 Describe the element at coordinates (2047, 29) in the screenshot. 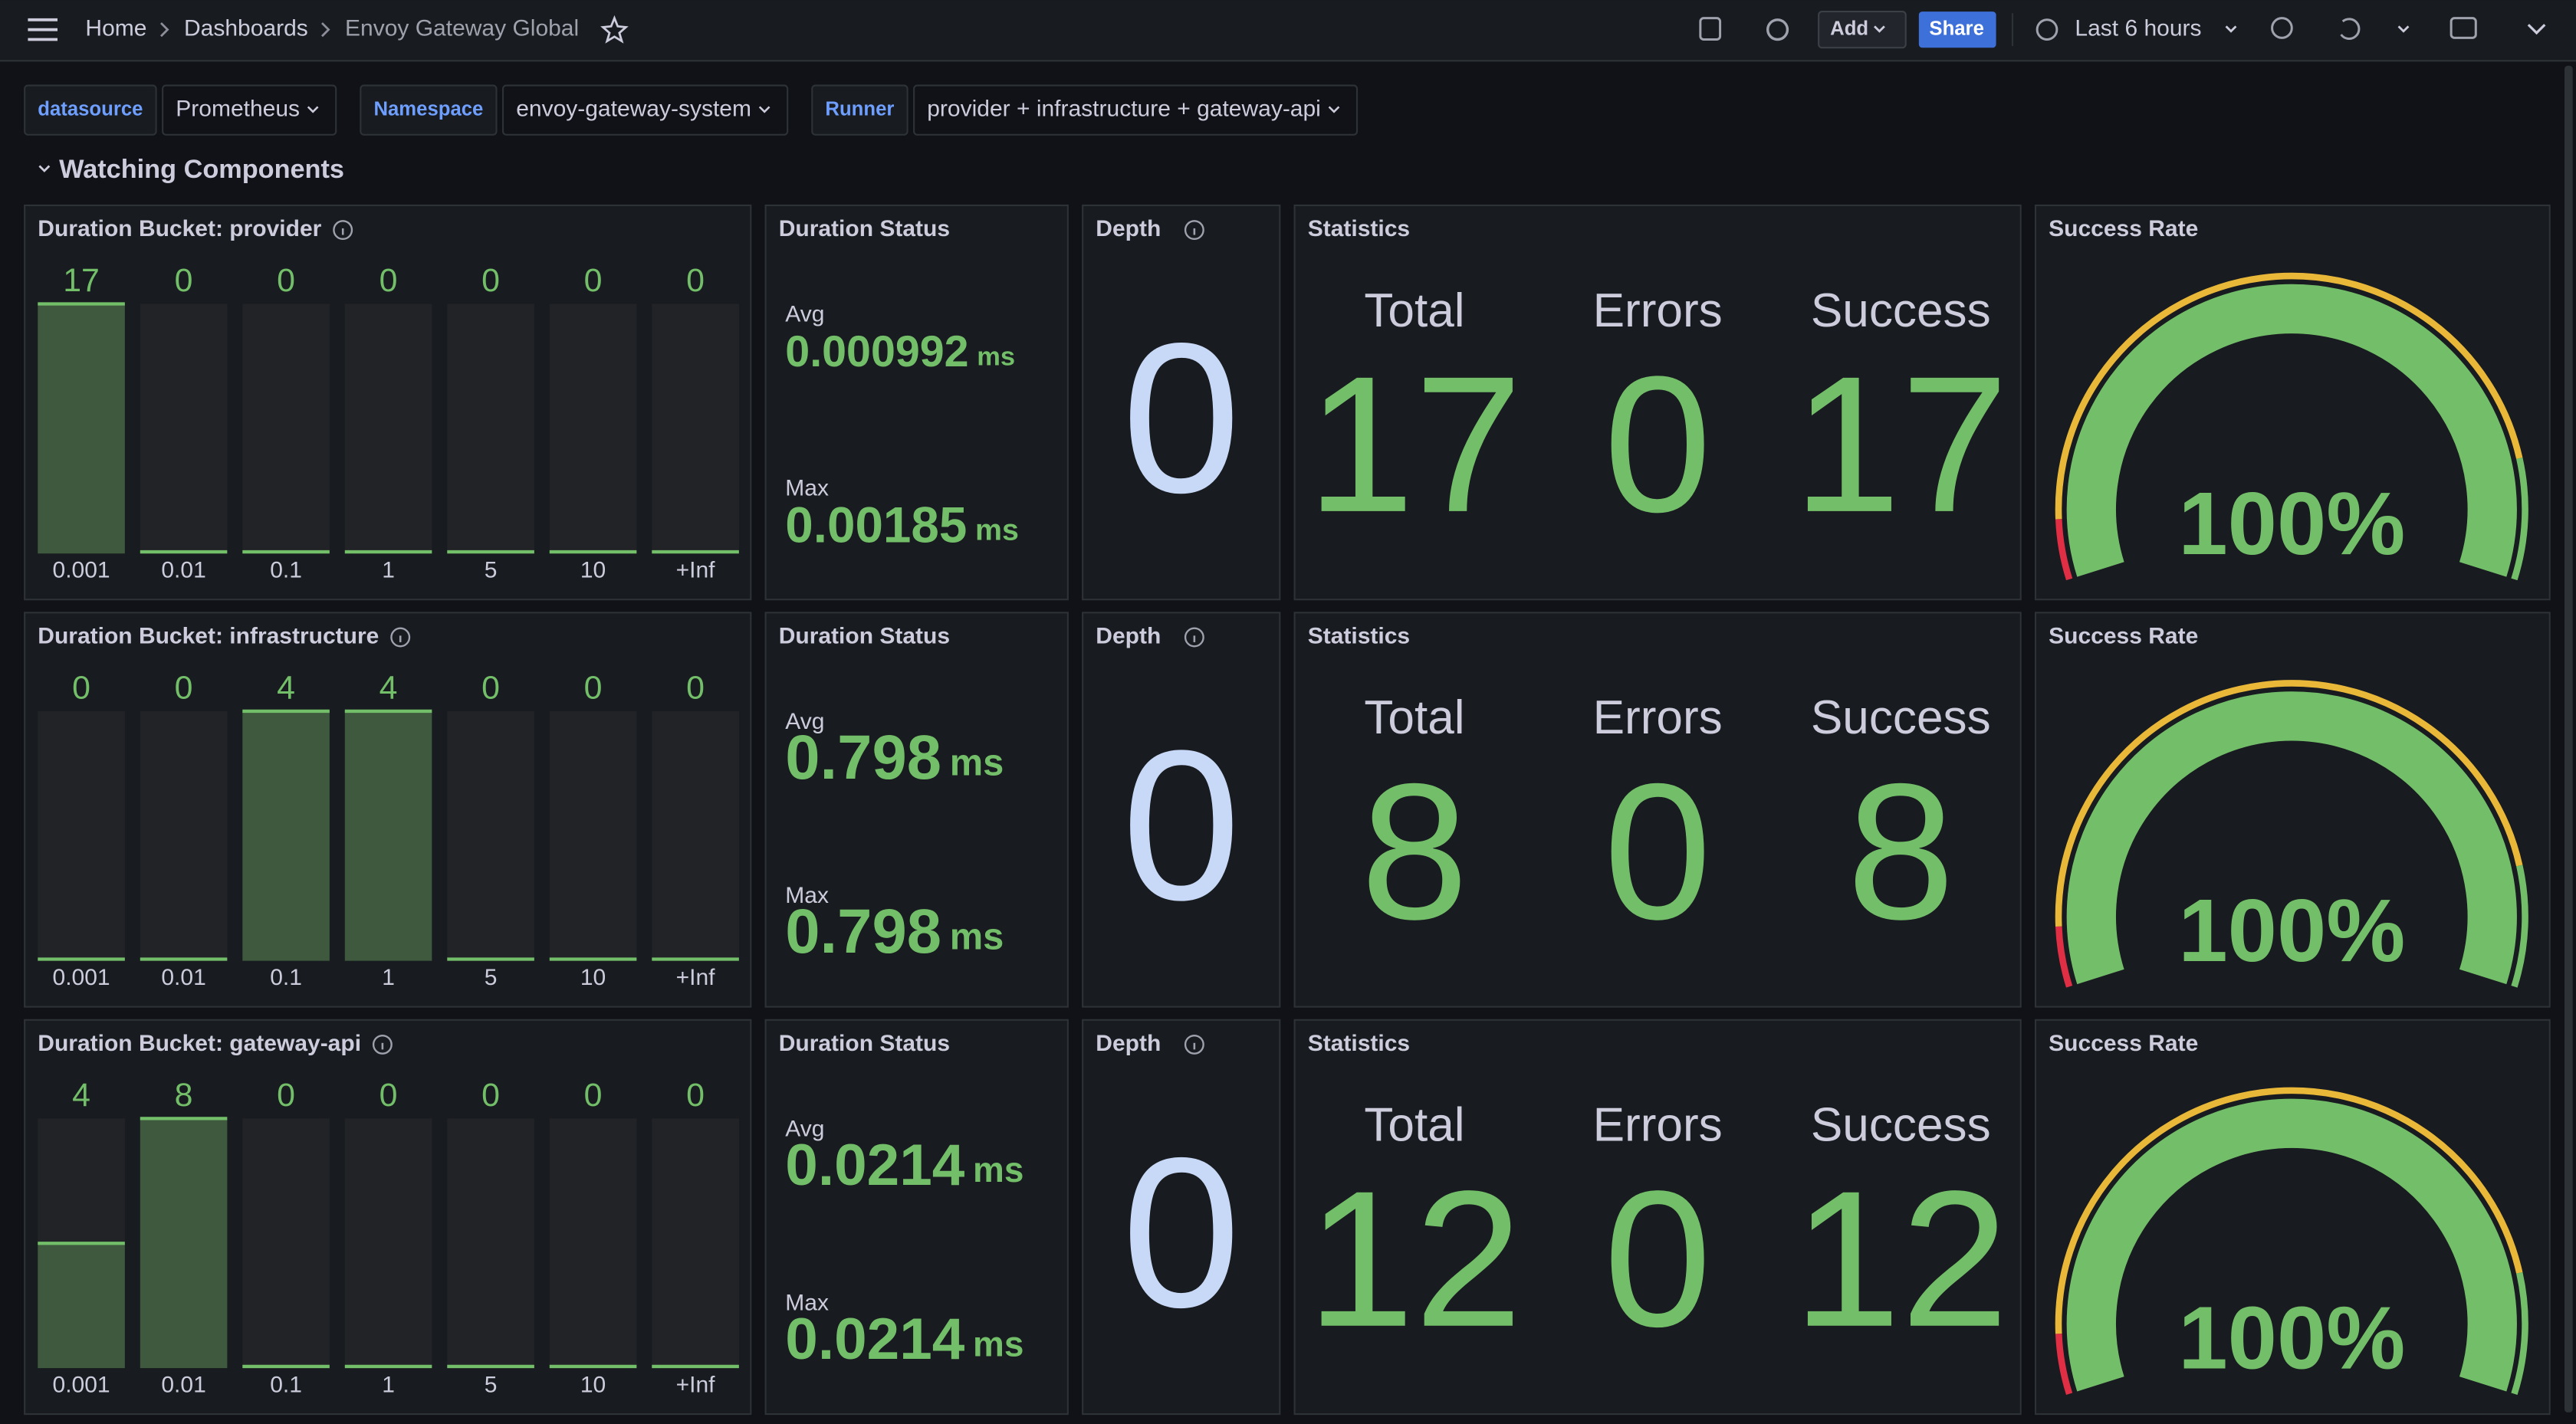

I see `clock-icon` at that location.